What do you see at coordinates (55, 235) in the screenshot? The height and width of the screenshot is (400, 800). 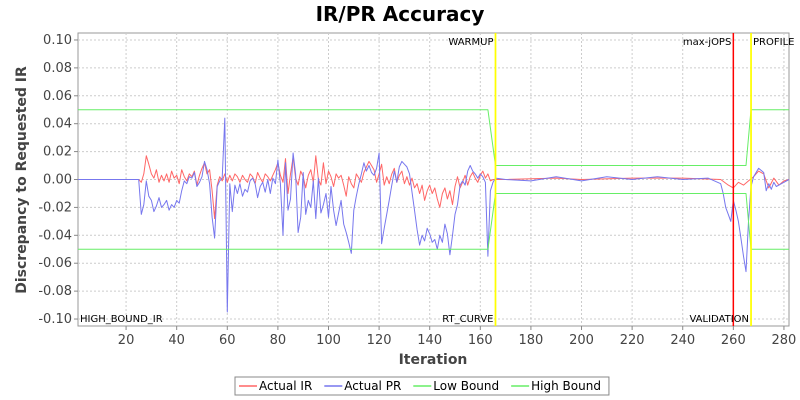 I see `y-tick-label: -0.04` at bounding box center [55, 235].